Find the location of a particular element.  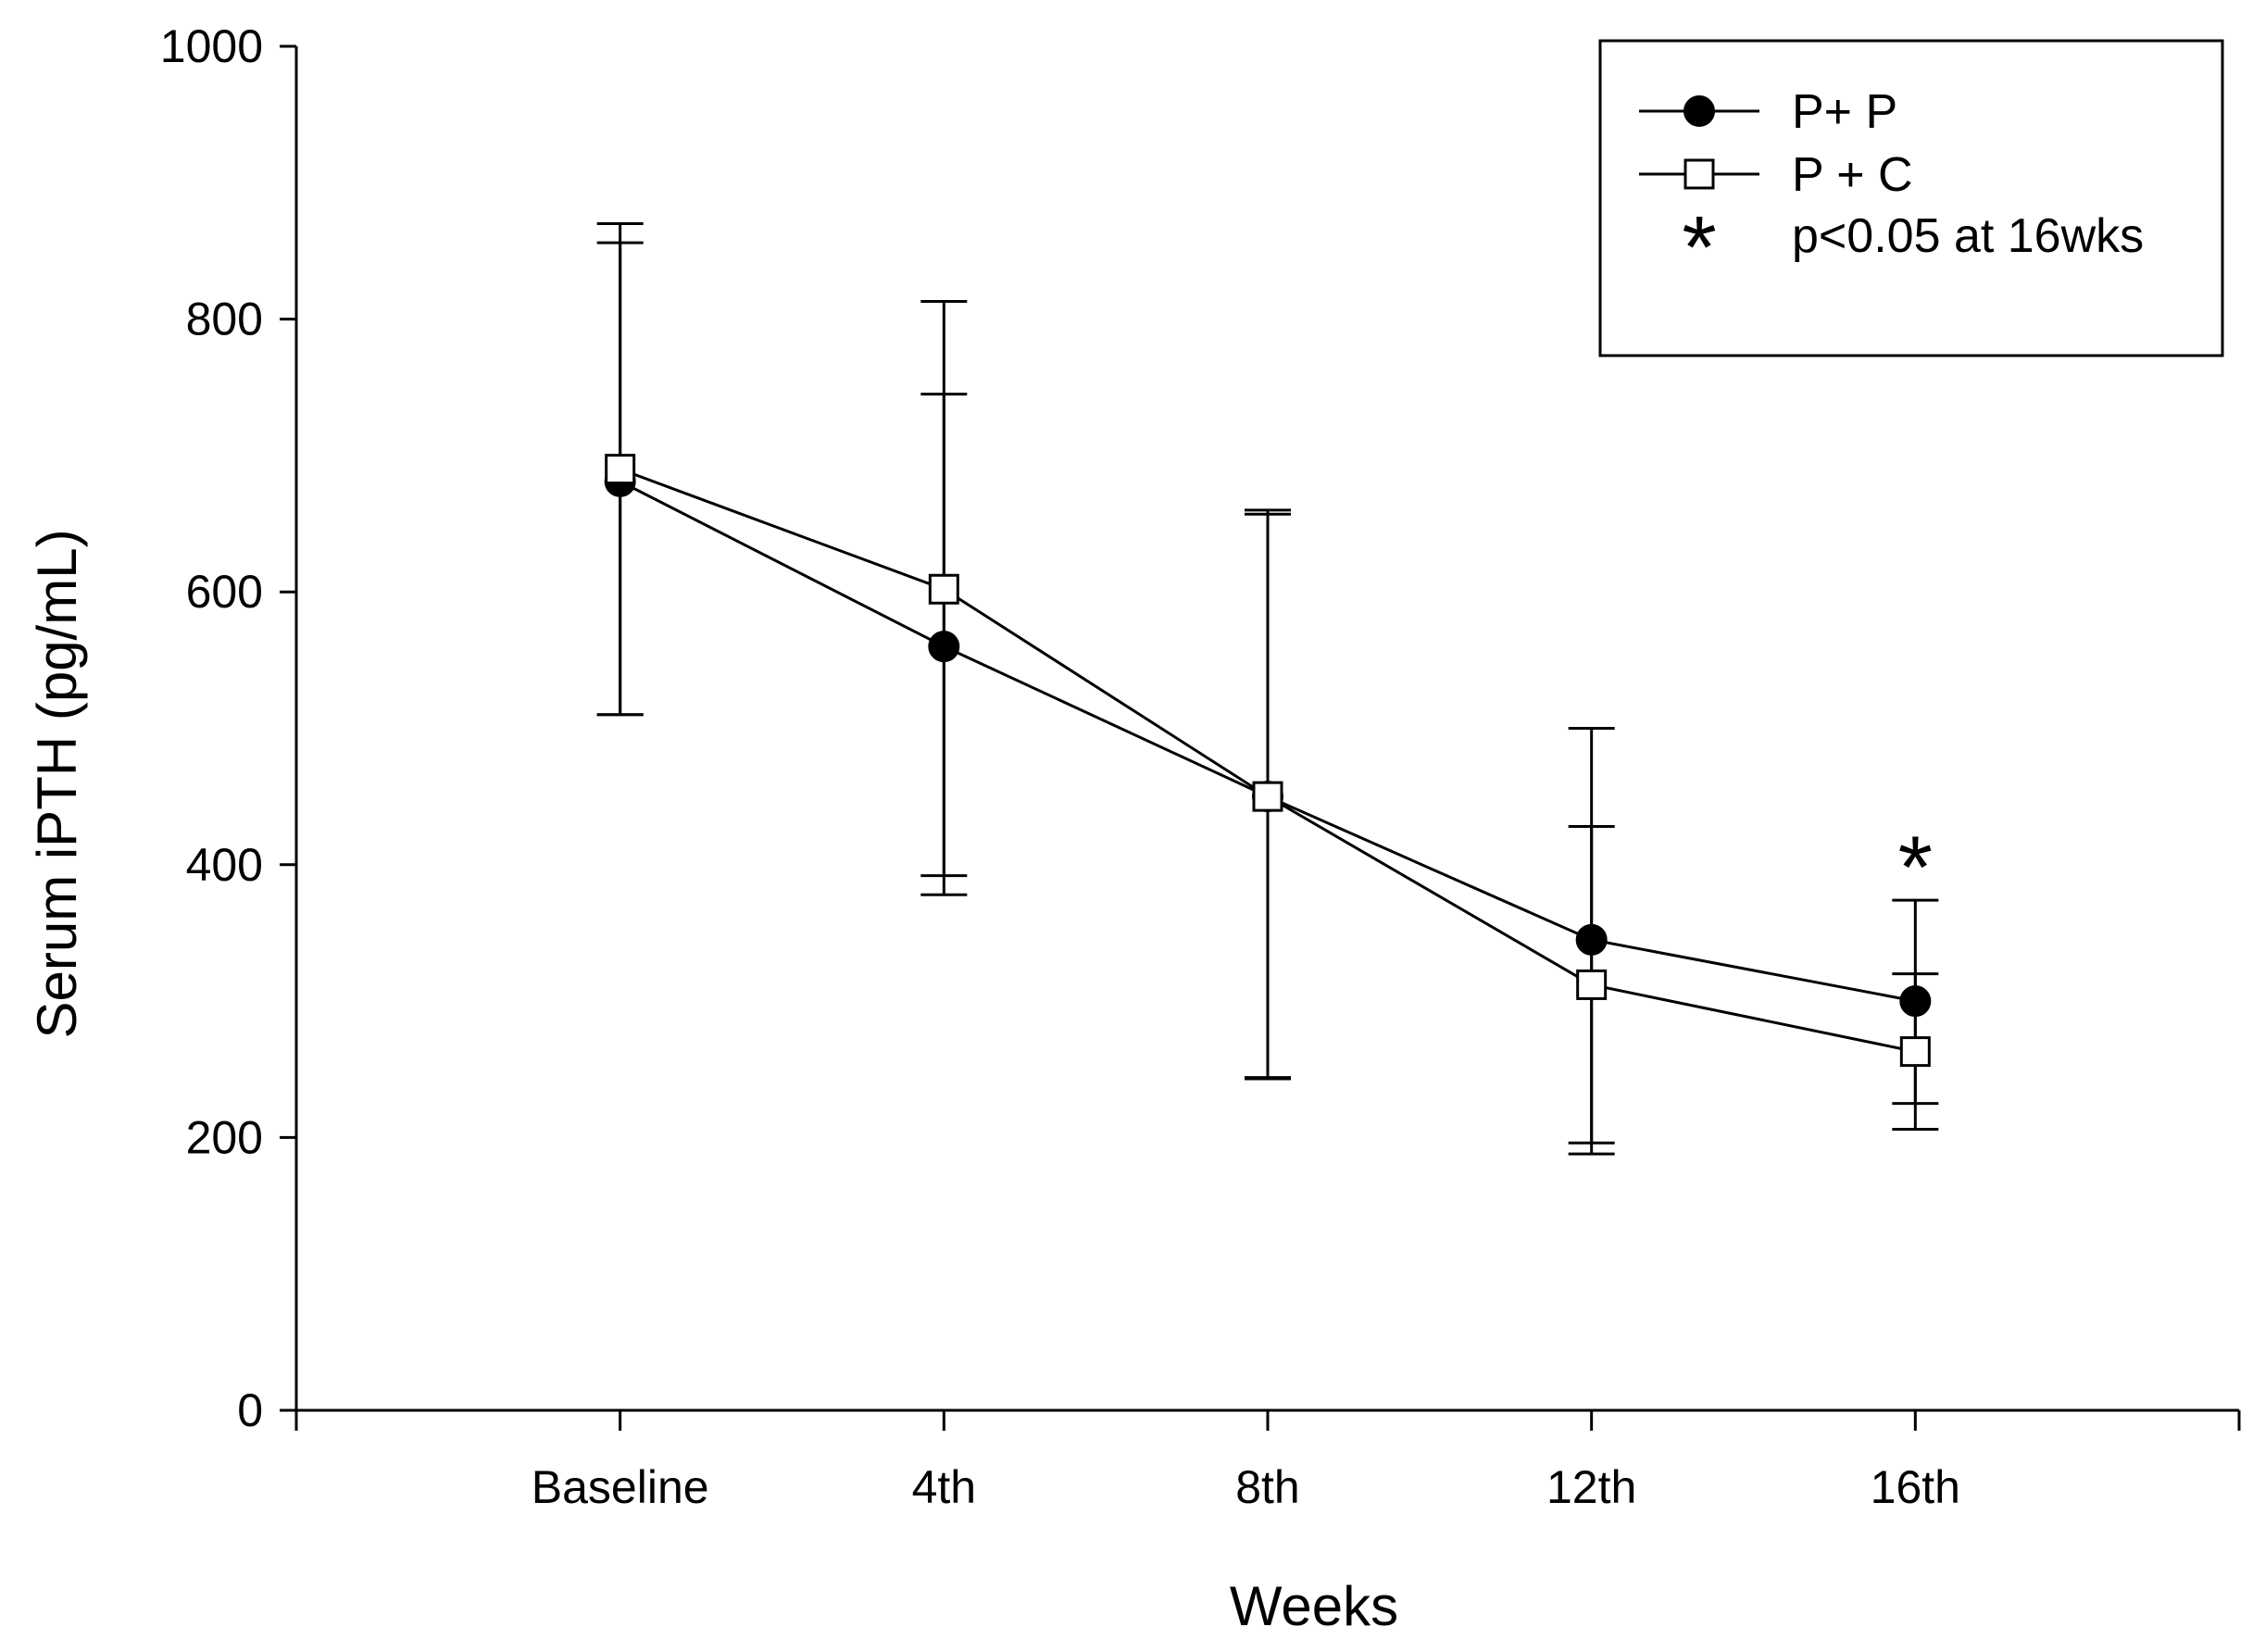

y-tick-label: 800 is located at coordinates (224, 319).